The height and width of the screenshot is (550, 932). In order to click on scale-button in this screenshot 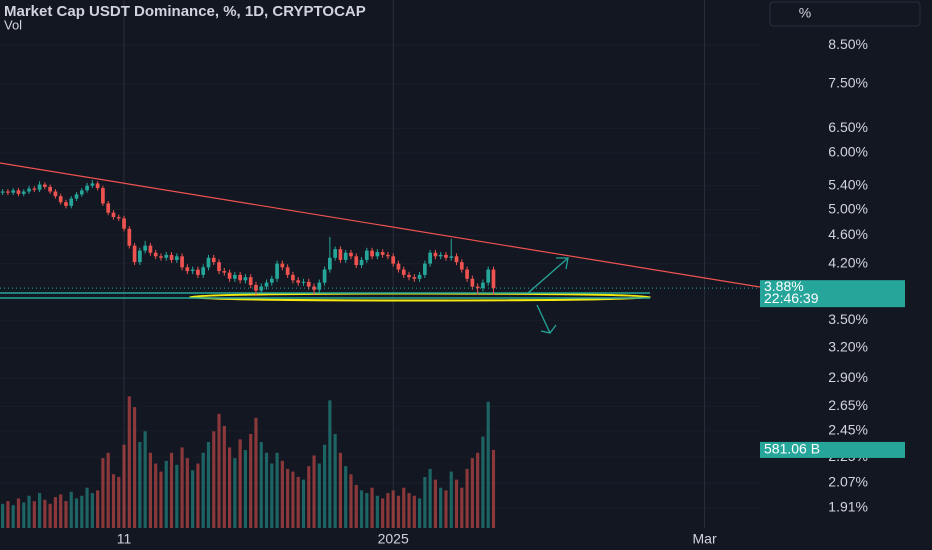, I will do `click(845, 14)`.